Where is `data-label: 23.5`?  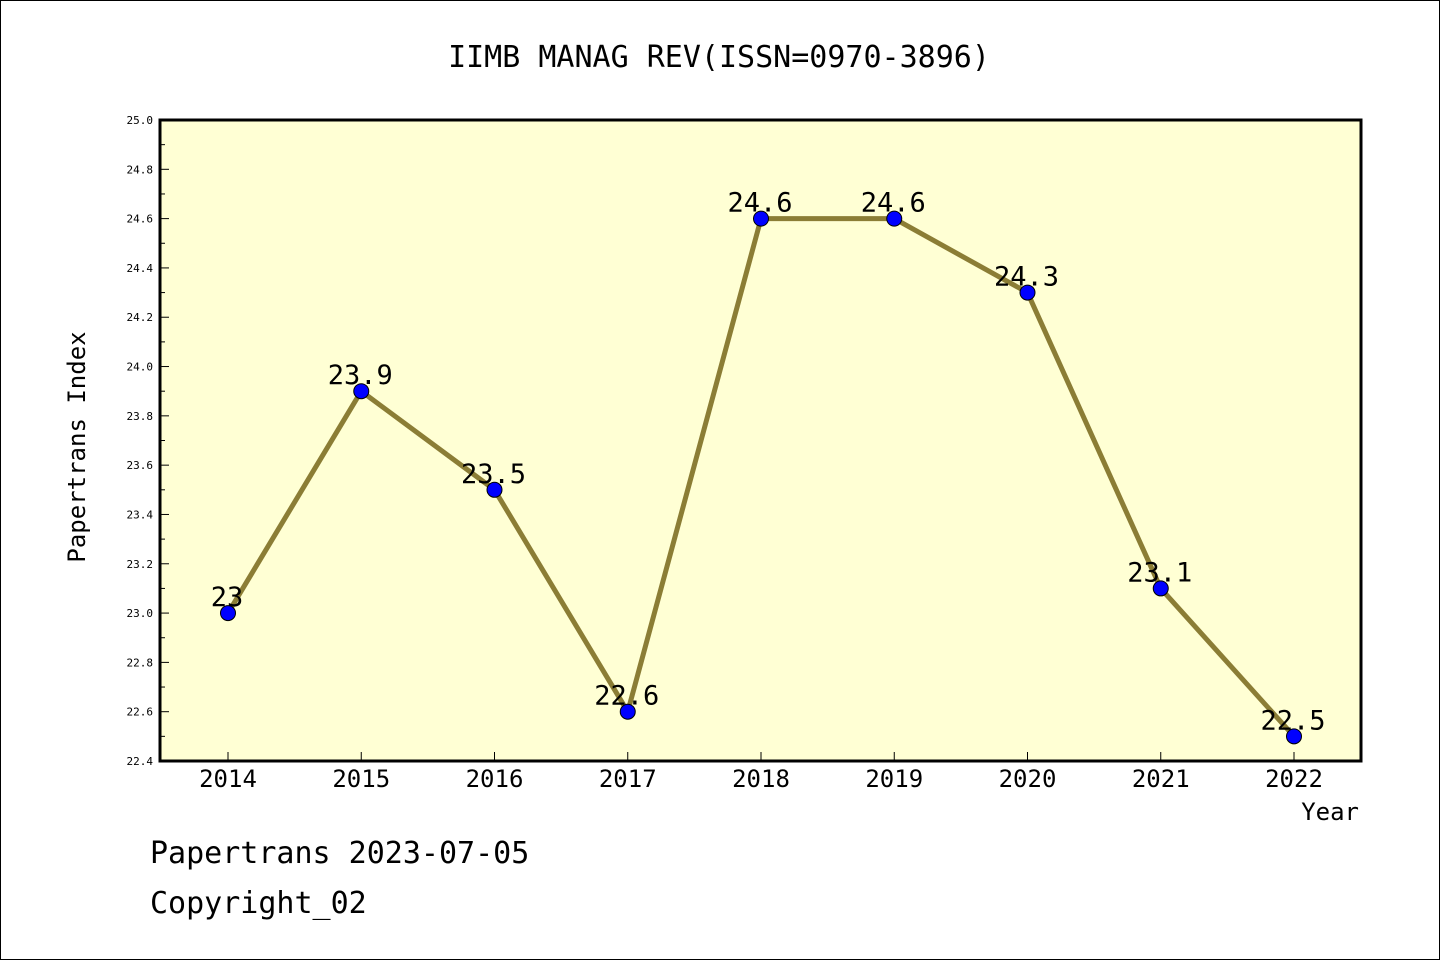
data-label: 23.5 is located at coordinates (493, 474).